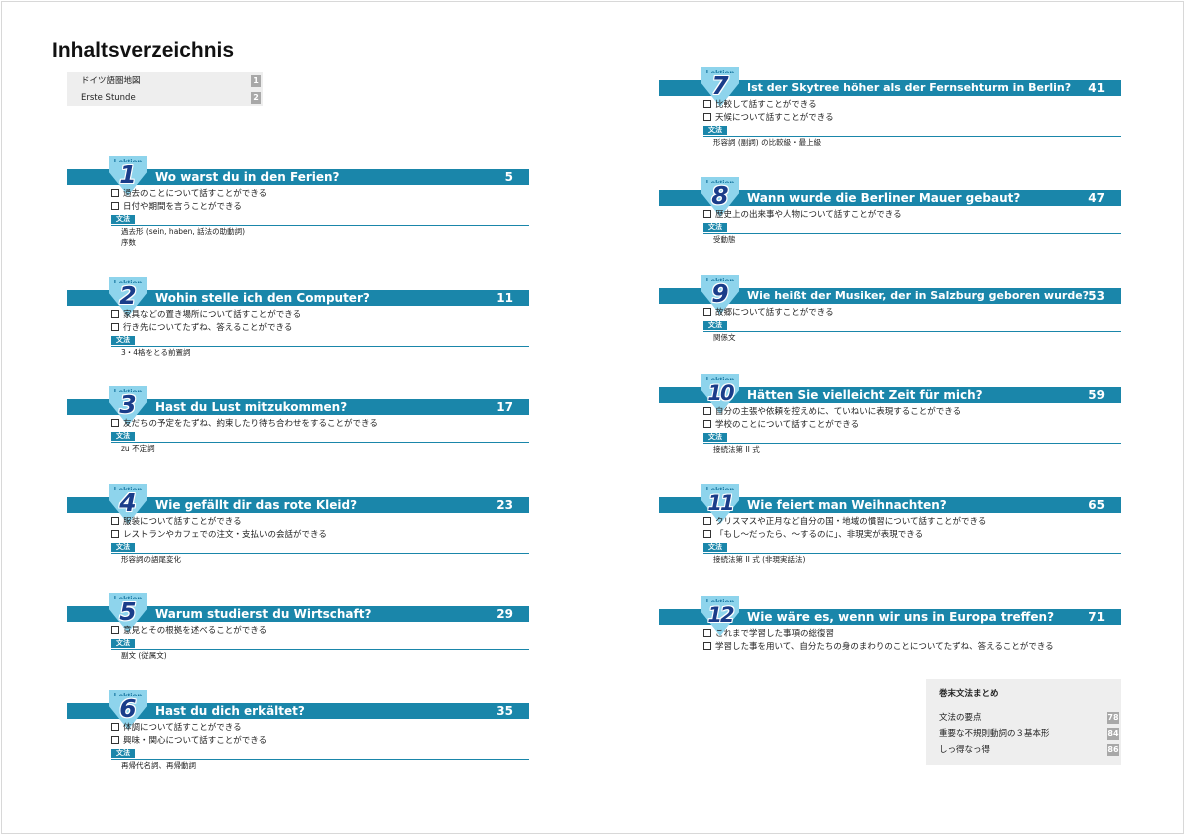 The width and height of the screenshot is (1187, 837). Describe the element at coordinates (504, 711) in the screenshot. I see `lesson-page-number: 35` at that location.